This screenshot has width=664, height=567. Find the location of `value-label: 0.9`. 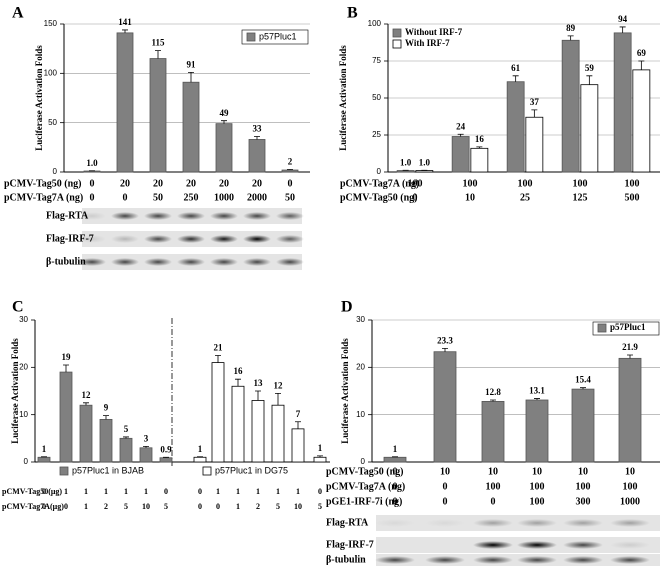

value-label: 0.9 is located at coordinates (166, 449).